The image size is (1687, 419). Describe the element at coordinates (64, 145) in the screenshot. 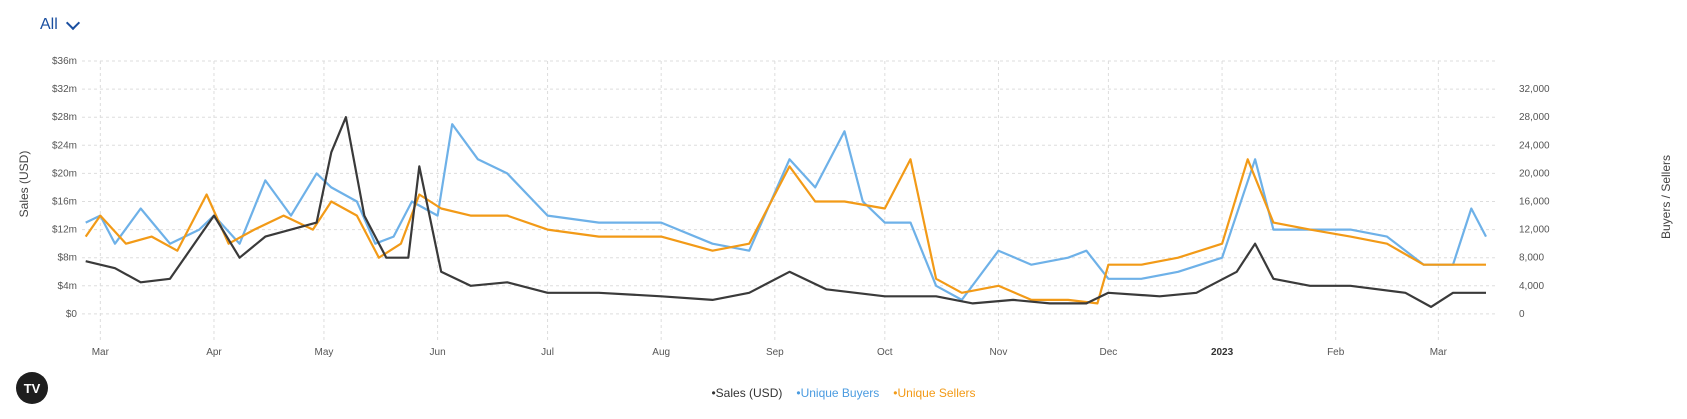

I see `y-tick-label: $24m` at that location.